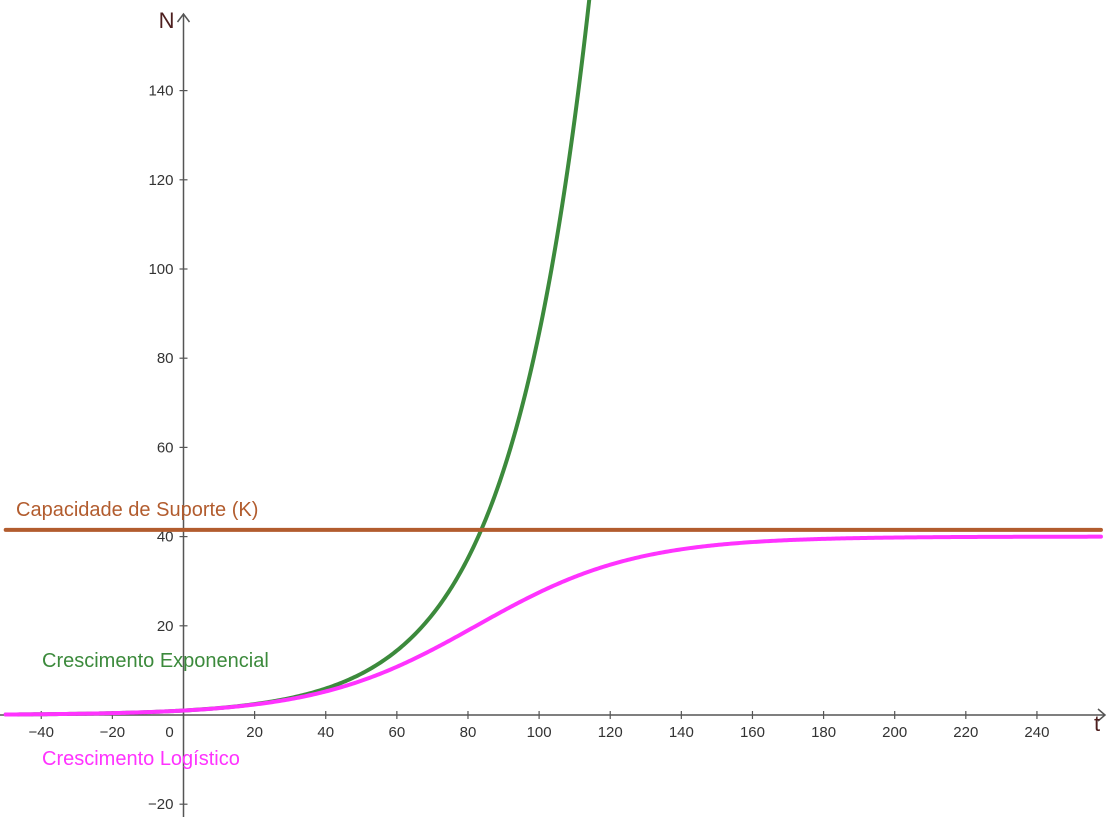  What do you see at coordinates (752, 732) in the screenshot?
I see `x-tick-label: 160` at bounding box center [752, 732].